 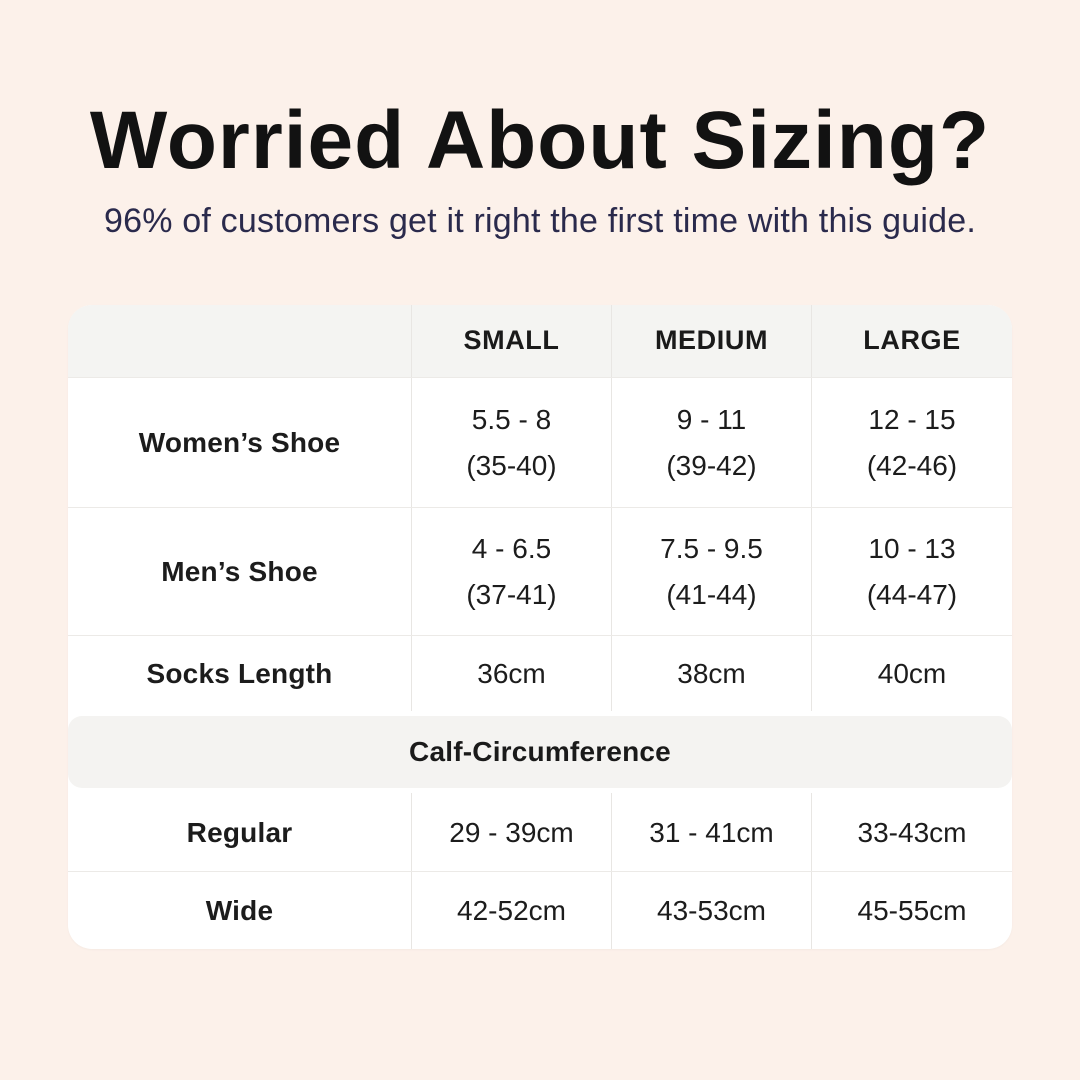 I want to click on cell-value-line1: 40cm, so click(x=912, y=673).